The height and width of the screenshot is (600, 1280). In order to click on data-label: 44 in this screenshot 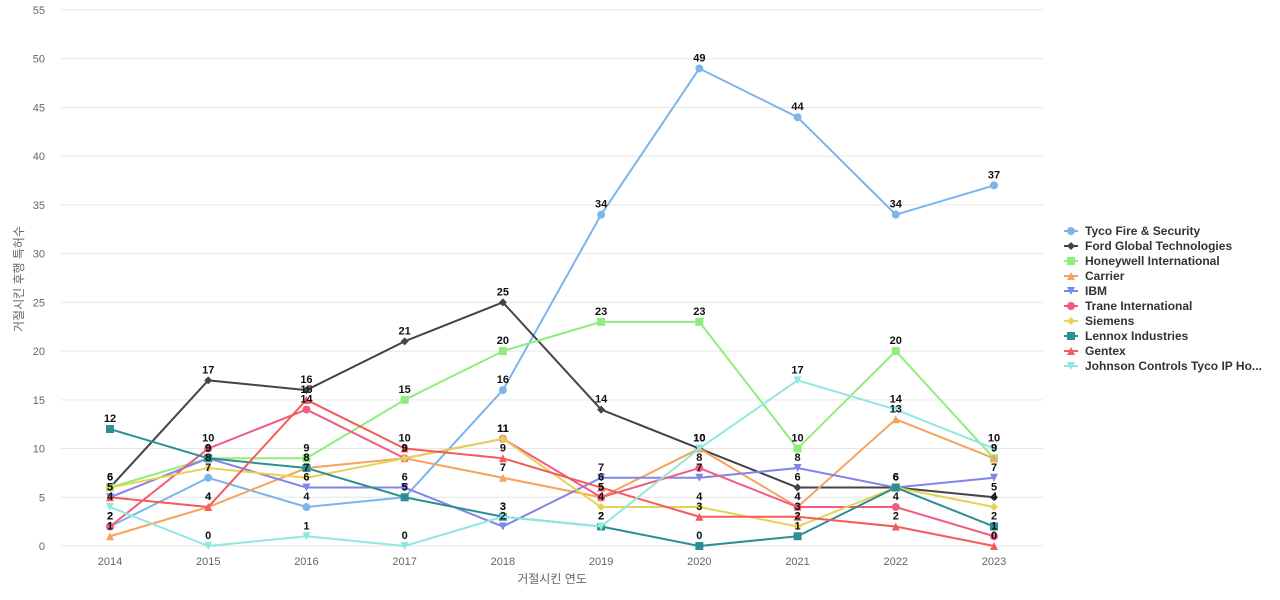, I will do `click(797, 107)`.